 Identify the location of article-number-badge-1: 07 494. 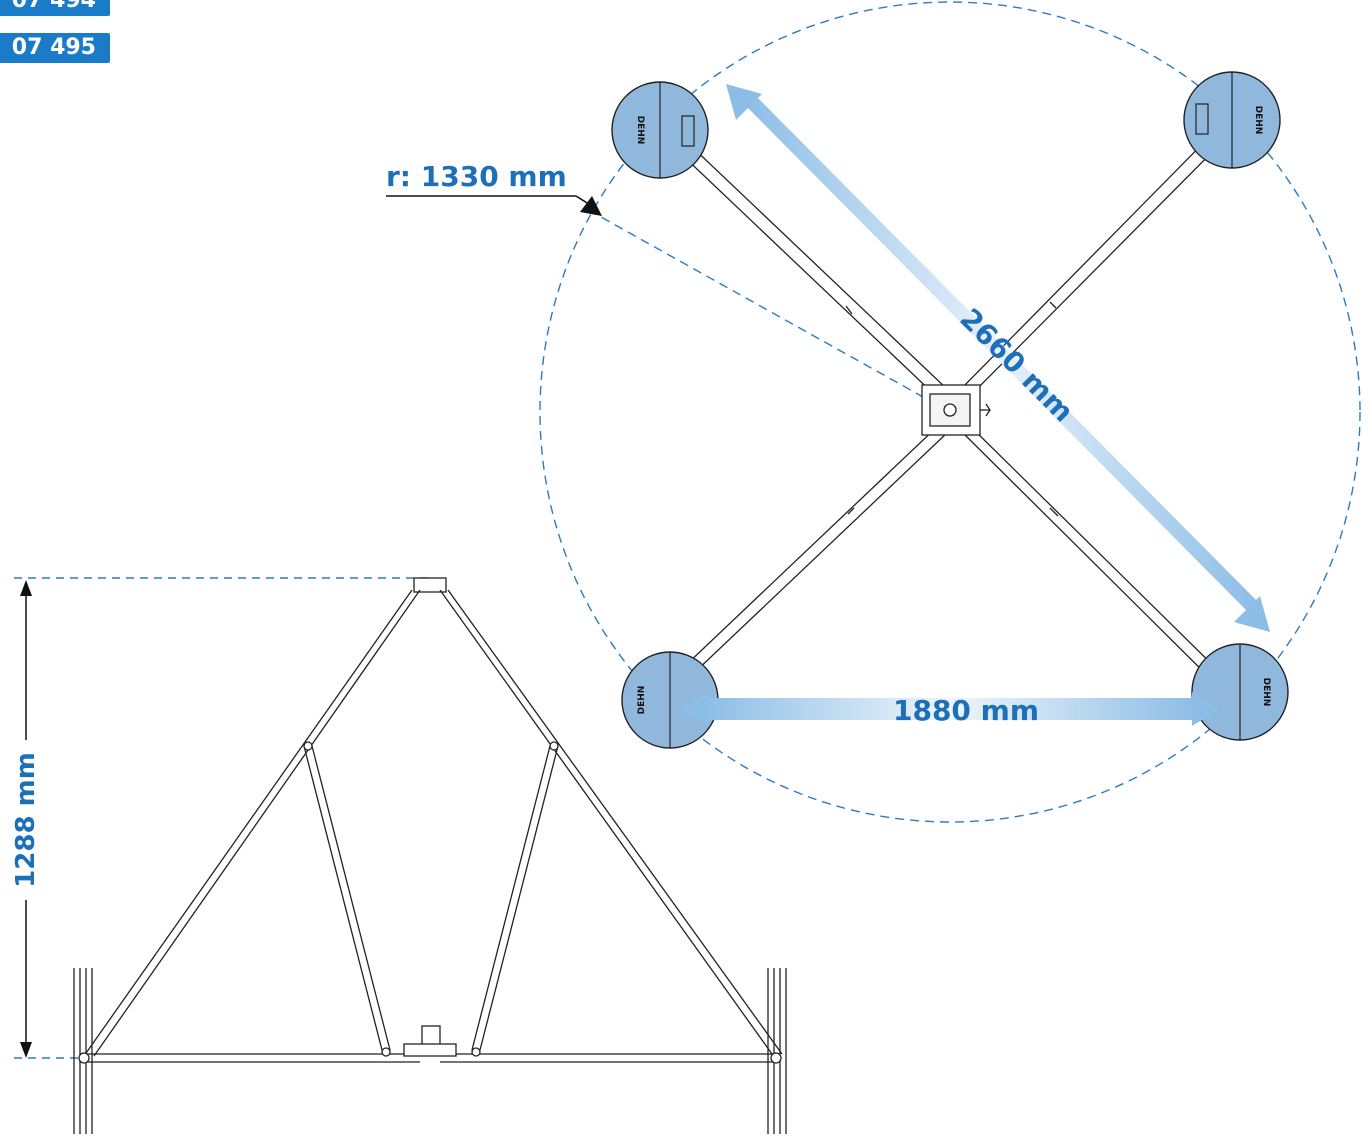
(55, 8).